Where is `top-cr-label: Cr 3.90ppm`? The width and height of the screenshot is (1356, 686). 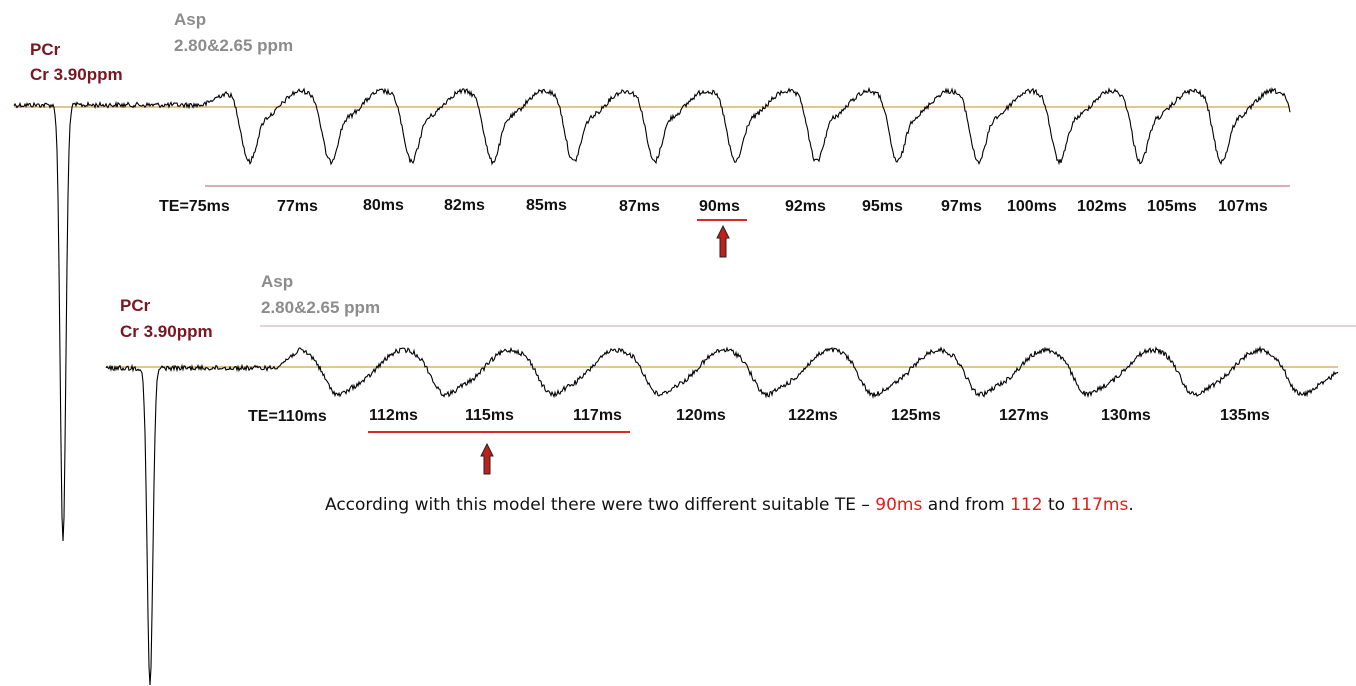 top-cr-label: Cr 3.90ppm is located at coordinates (76, 74).